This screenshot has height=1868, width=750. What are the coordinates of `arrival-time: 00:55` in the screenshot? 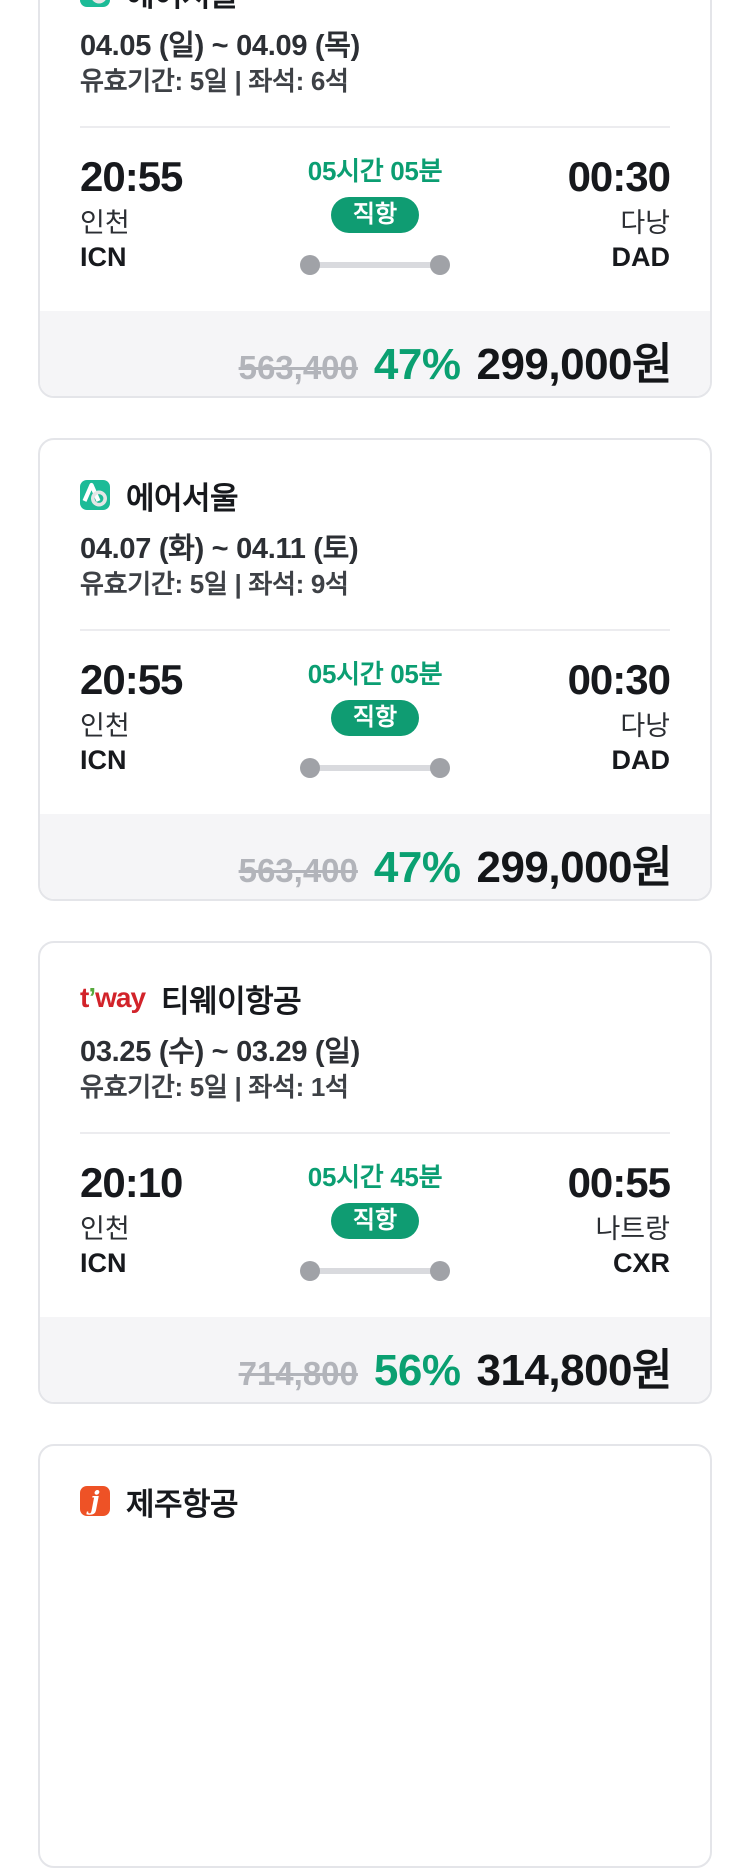 It's located at (619, 1182).